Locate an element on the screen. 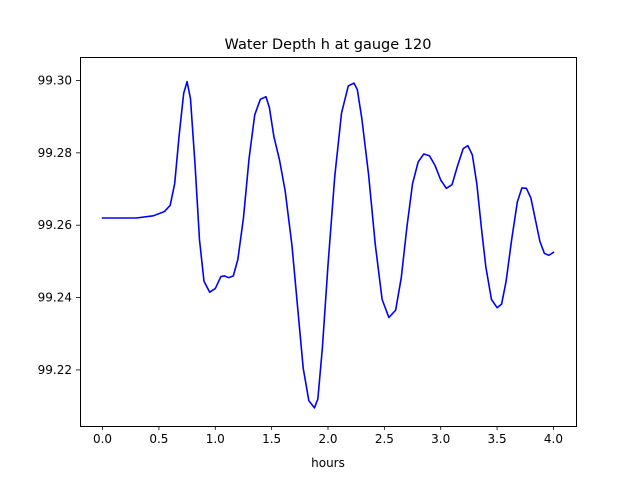 This screenshot has width=640, height=485. x-tick-label: 3.5 is located at coordinates (497, 439).